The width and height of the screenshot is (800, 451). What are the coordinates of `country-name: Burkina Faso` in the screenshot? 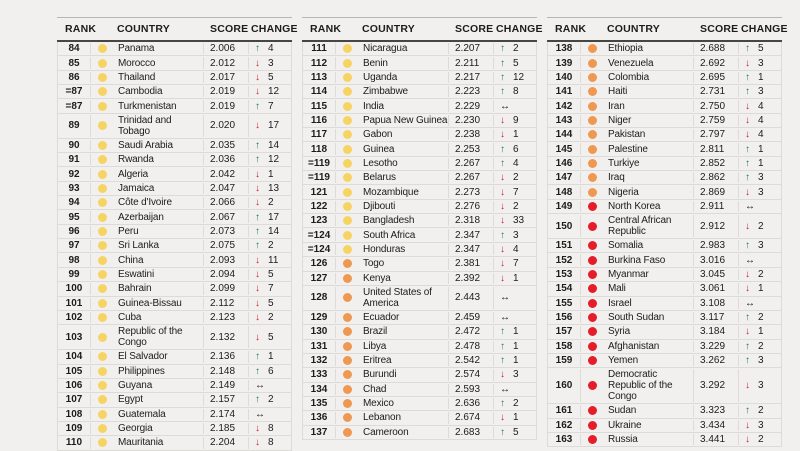 It's located at (637, 260).